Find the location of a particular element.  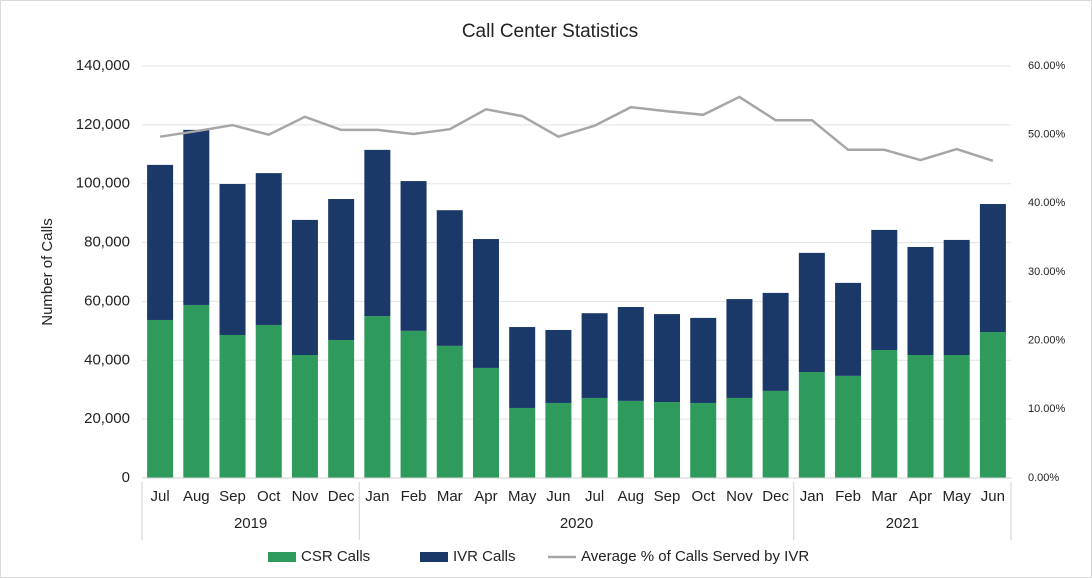

legend-label: CSR Calls is located at coordinates (335, 556).